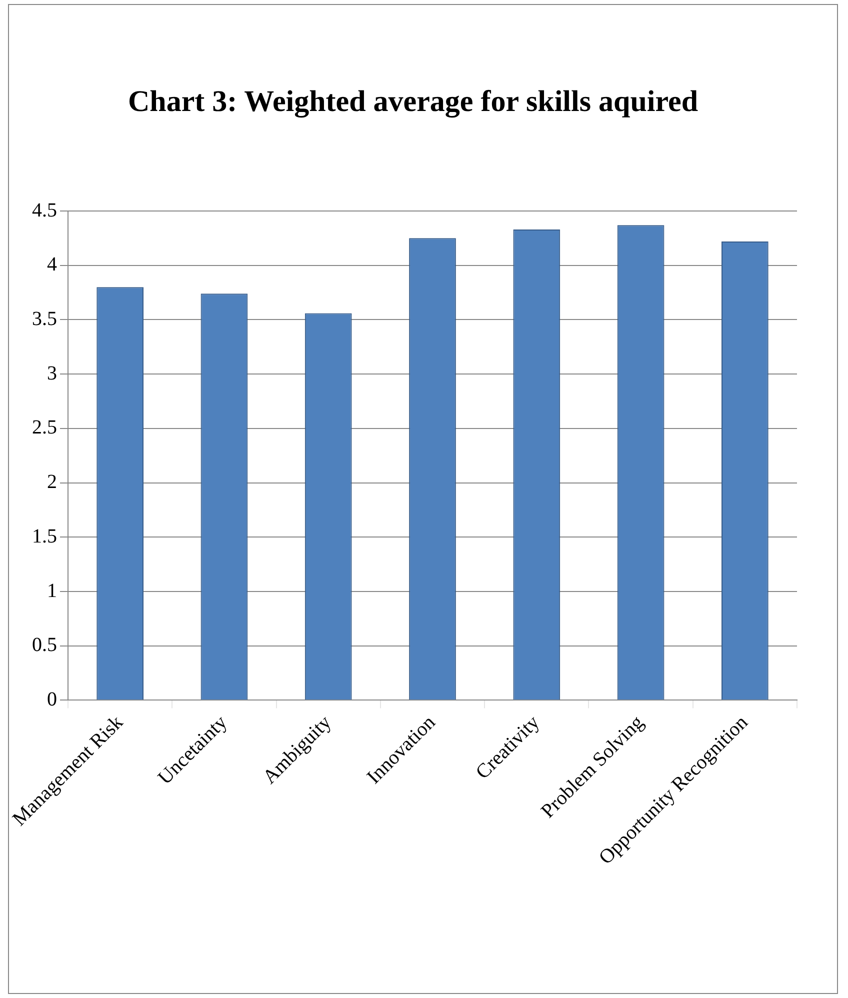  Describe the element at coordinates (52, 482) in the screenshot. I see `y-tick-label: 2` at that location.